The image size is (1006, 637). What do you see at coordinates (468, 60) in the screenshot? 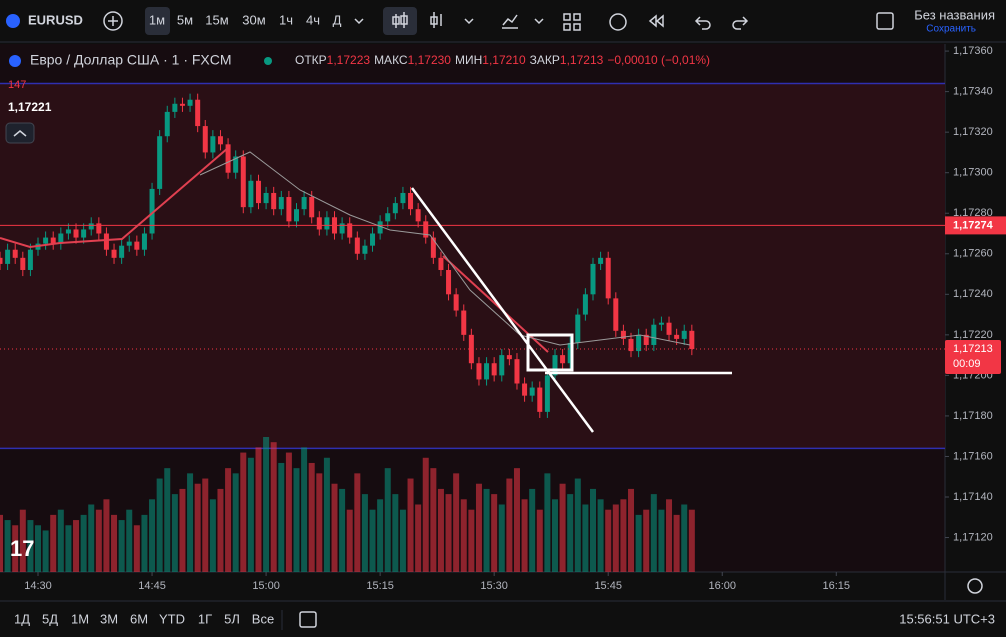
I see `ohlc-label: МИН` at bounding box center [468, 60].